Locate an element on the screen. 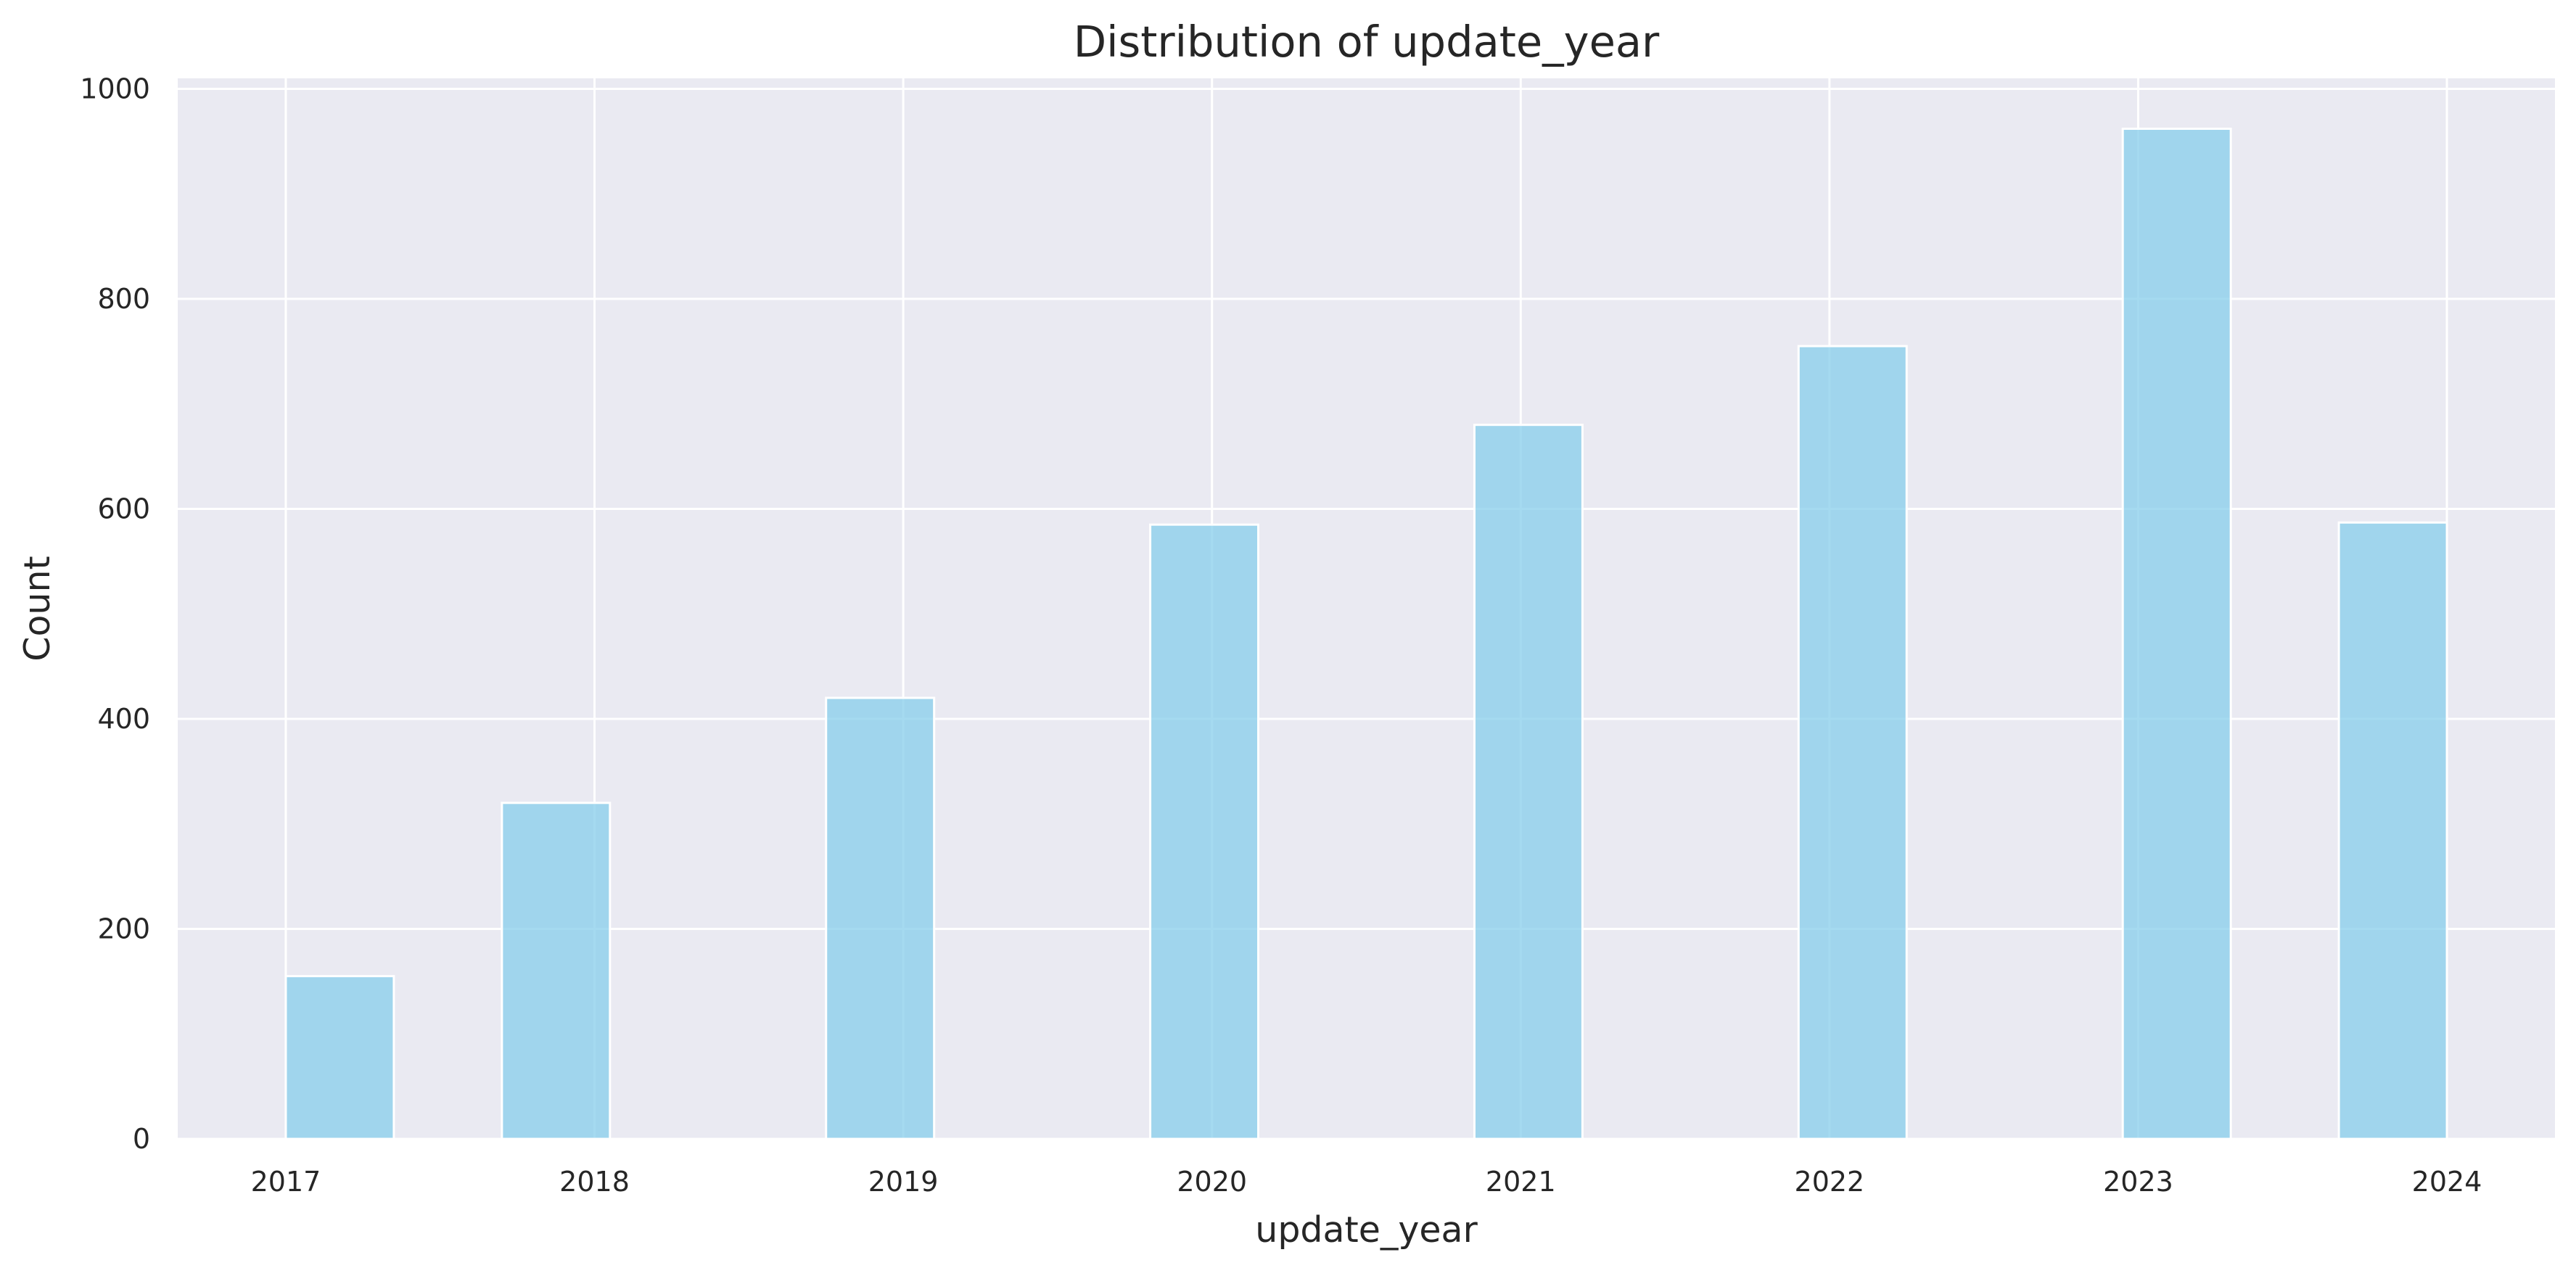  x-tick-label: 2017 is located at coordinates (286, 1182).